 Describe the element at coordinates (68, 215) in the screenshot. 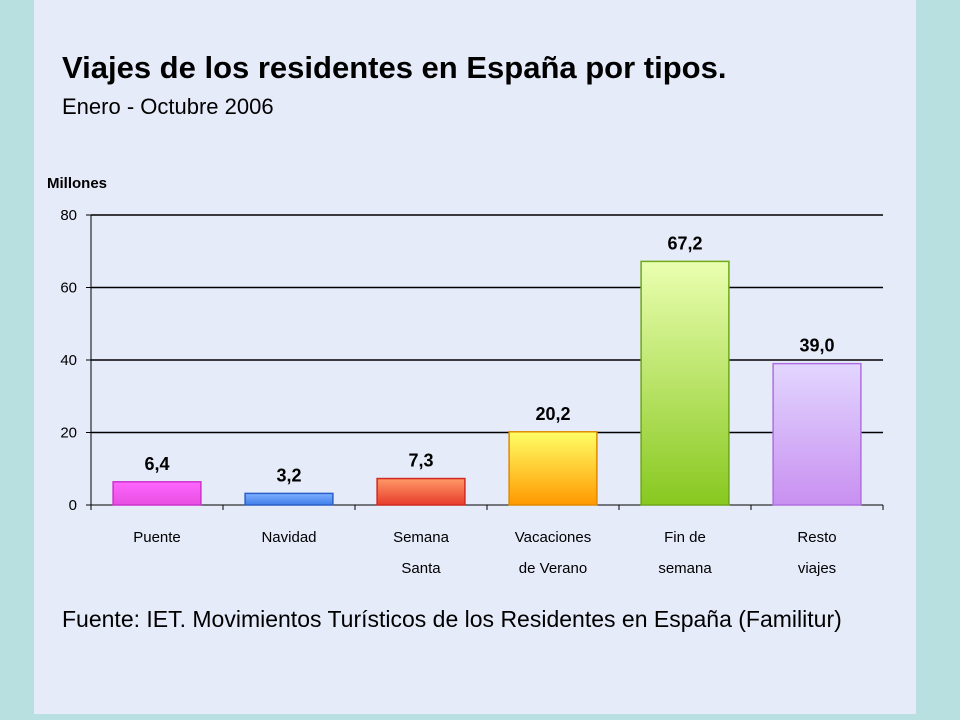

I see `y-tick-label: 80` at that location.